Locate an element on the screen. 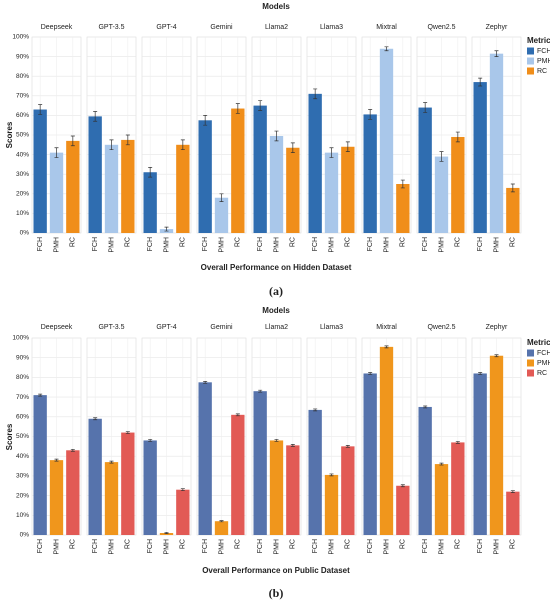 This screenshot has width=550, height=604. y-tick-label: 90% is located at coordinates (22, 56).